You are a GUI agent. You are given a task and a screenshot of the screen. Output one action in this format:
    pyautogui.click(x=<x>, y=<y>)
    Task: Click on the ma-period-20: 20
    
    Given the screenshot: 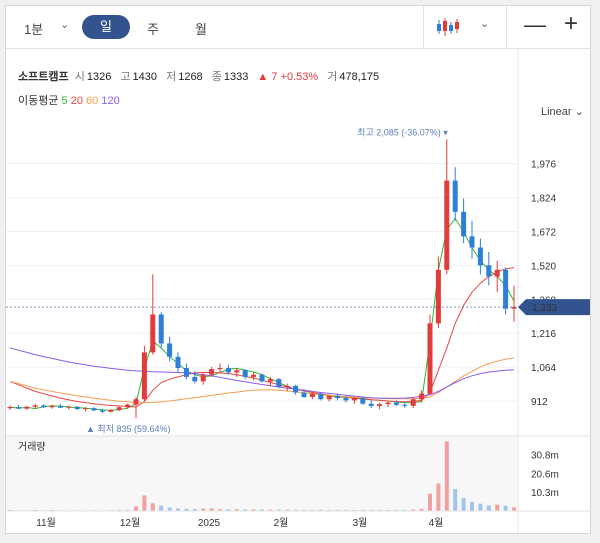 What is the action you would take?
    pyautogui.click(x=76, y=101)
    